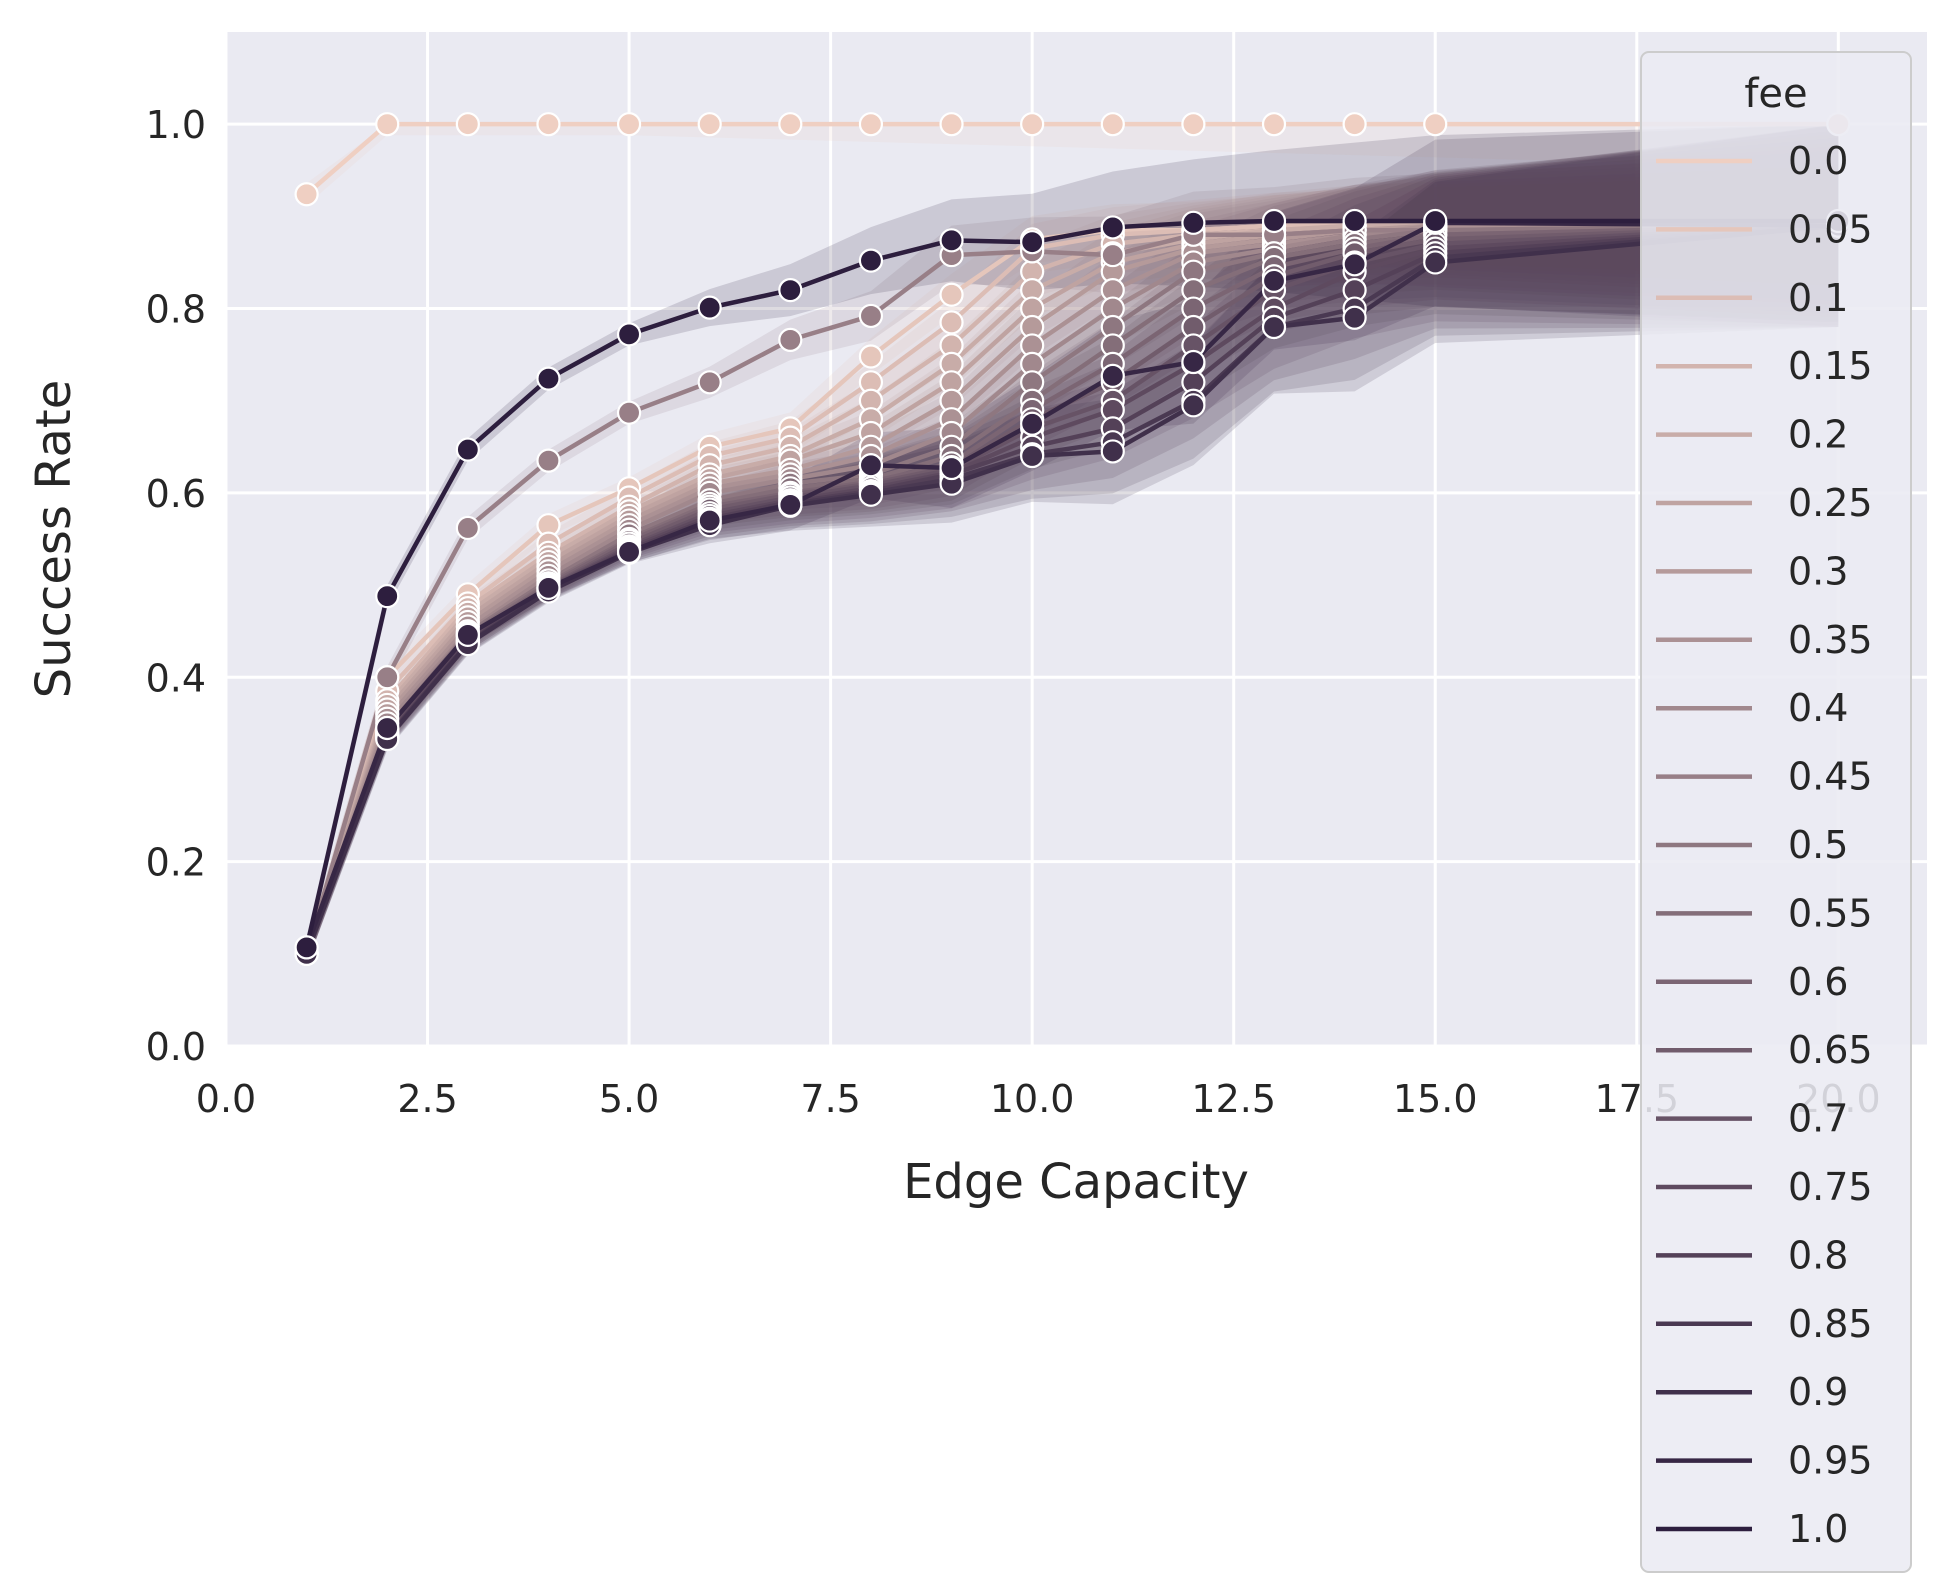 This screenshot has width=1952, height=1593. What do you see at coordinates (830, 1099) in the screenshot?
I see `x-tick-label: 7.5` at bounding box center [830, 1099].